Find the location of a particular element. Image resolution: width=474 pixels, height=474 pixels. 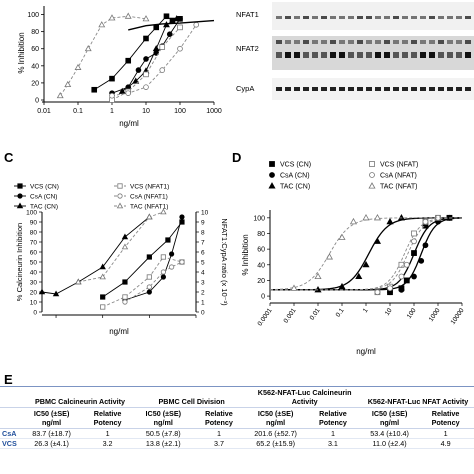

series-circle is located at coordinates (146, 56).